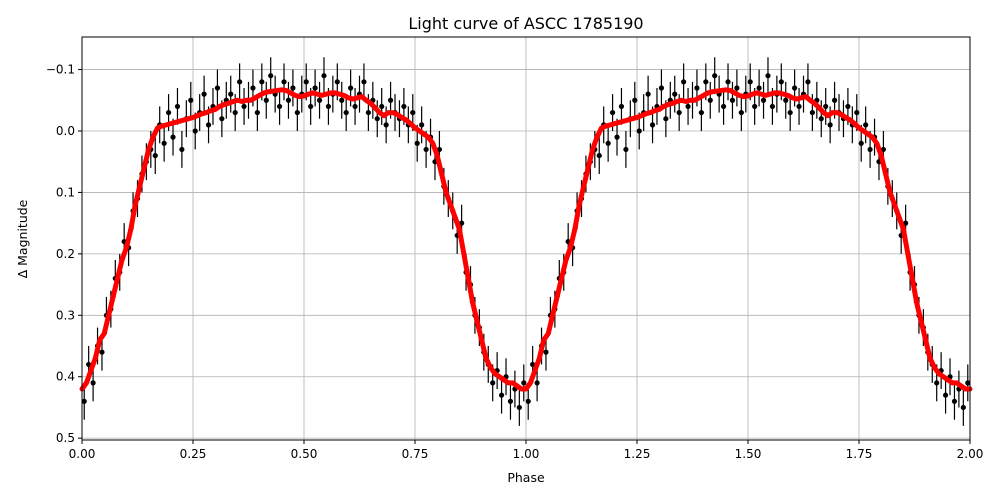 The width and height of the screenshot is (1000, 500). Describe the element at coordinates (526, 454) in the screenshot. I see `x-tick-label: 1.00` at that location.